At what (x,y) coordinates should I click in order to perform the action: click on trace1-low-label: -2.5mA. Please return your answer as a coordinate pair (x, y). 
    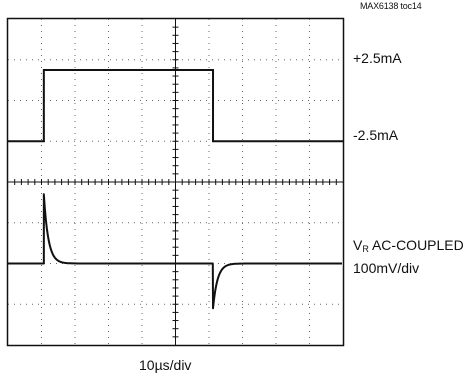
    Looking at the image, I should click on (376, 135).